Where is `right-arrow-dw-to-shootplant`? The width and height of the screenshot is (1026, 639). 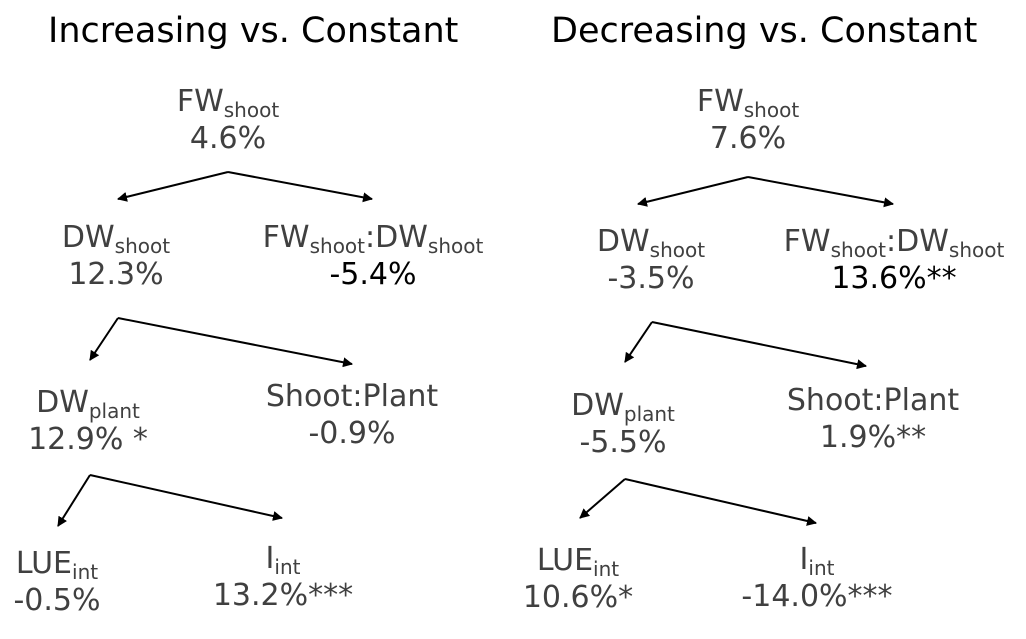 right-arrow-dw-to-shootplant is located at coordinates (759, 345).